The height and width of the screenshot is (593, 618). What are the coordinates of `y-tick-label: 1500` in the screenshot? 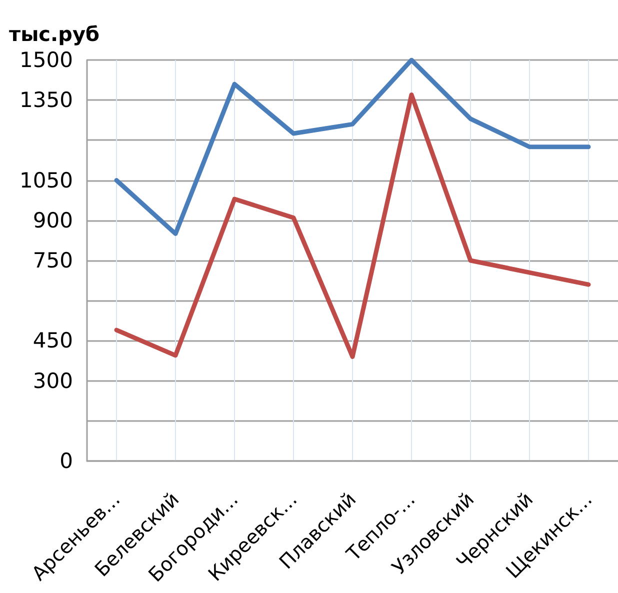 It's located at (46, 60).